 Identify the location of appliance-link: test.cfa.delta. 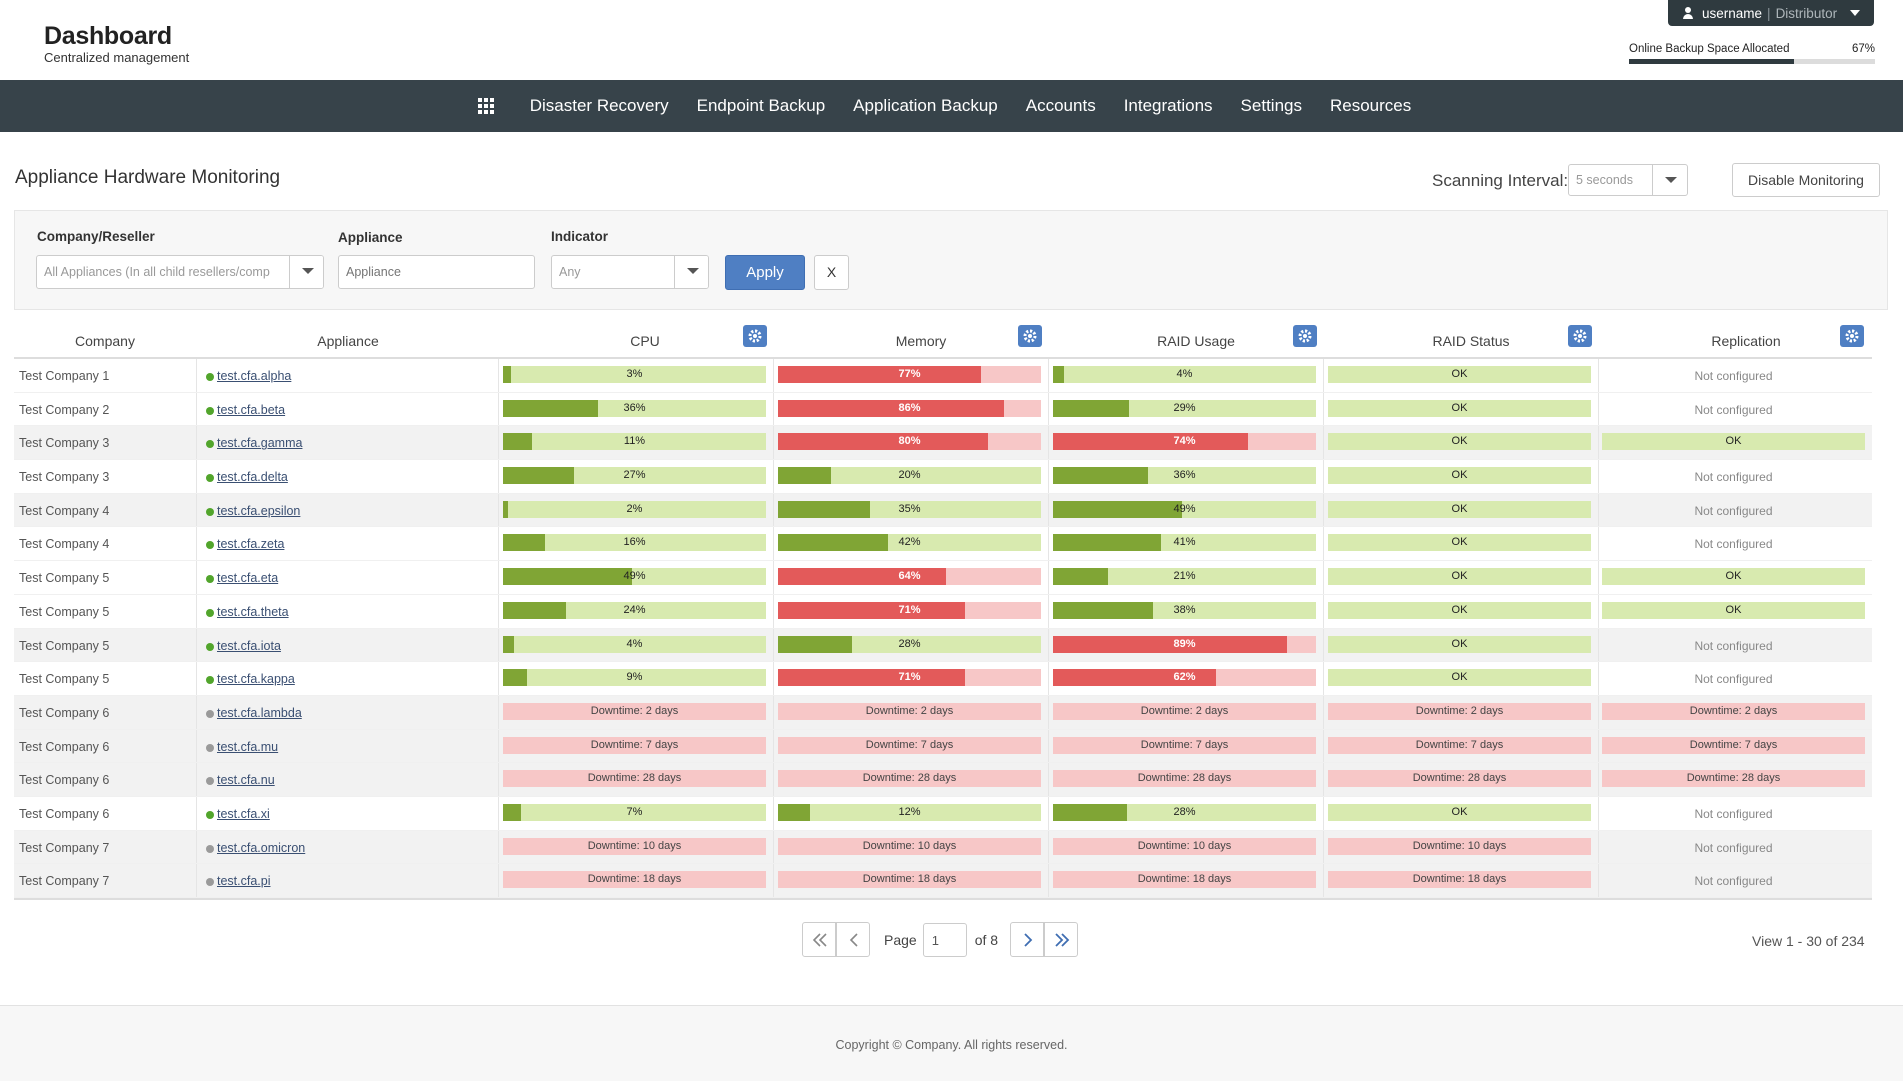
(252, 477).